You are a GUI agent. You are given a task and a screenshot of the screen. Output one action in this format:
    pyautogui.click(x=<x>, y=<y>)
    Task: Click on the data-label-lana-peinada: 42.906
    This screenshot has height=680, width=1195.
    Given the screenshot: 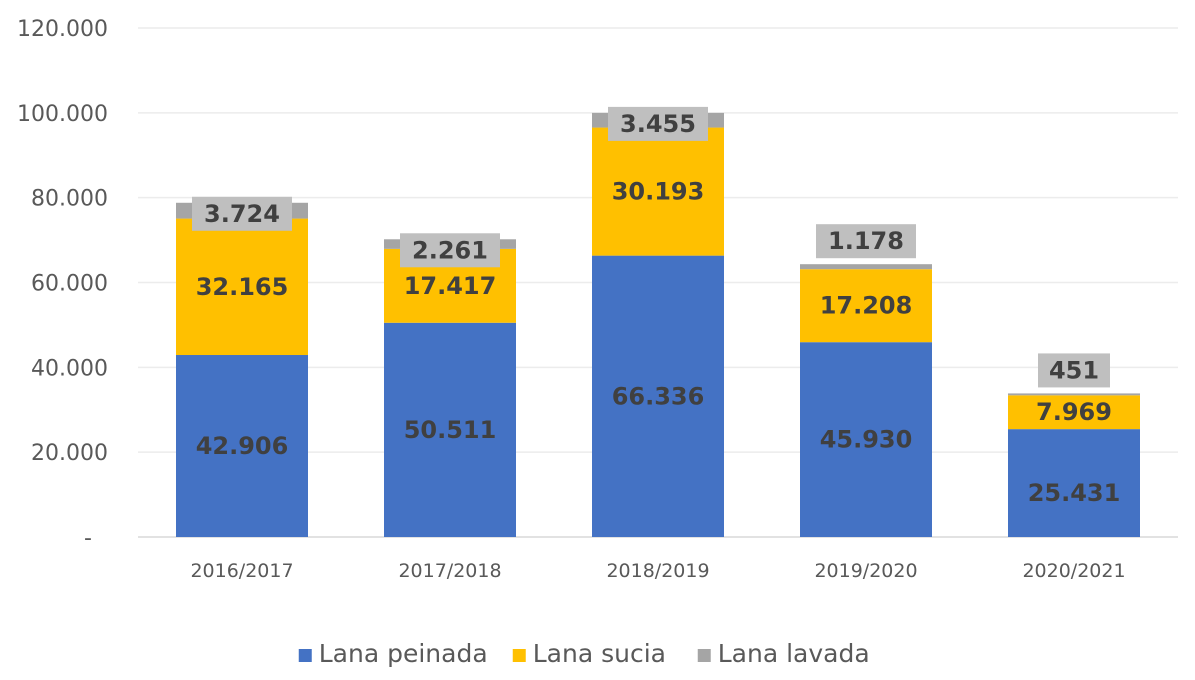 What is the action you would take?
    pyautogui.click(x=242, y=446)
    